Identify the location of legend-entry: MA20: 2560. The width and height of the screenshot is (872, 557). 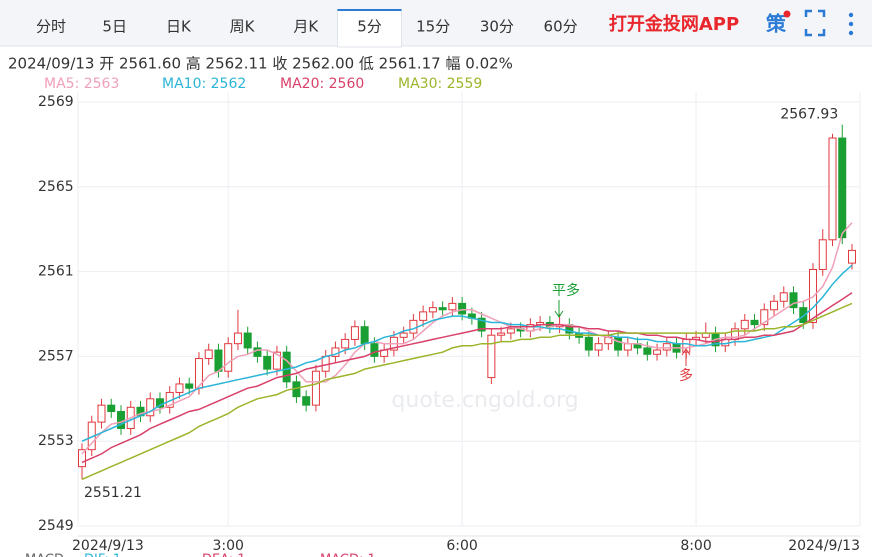
(322, 84).